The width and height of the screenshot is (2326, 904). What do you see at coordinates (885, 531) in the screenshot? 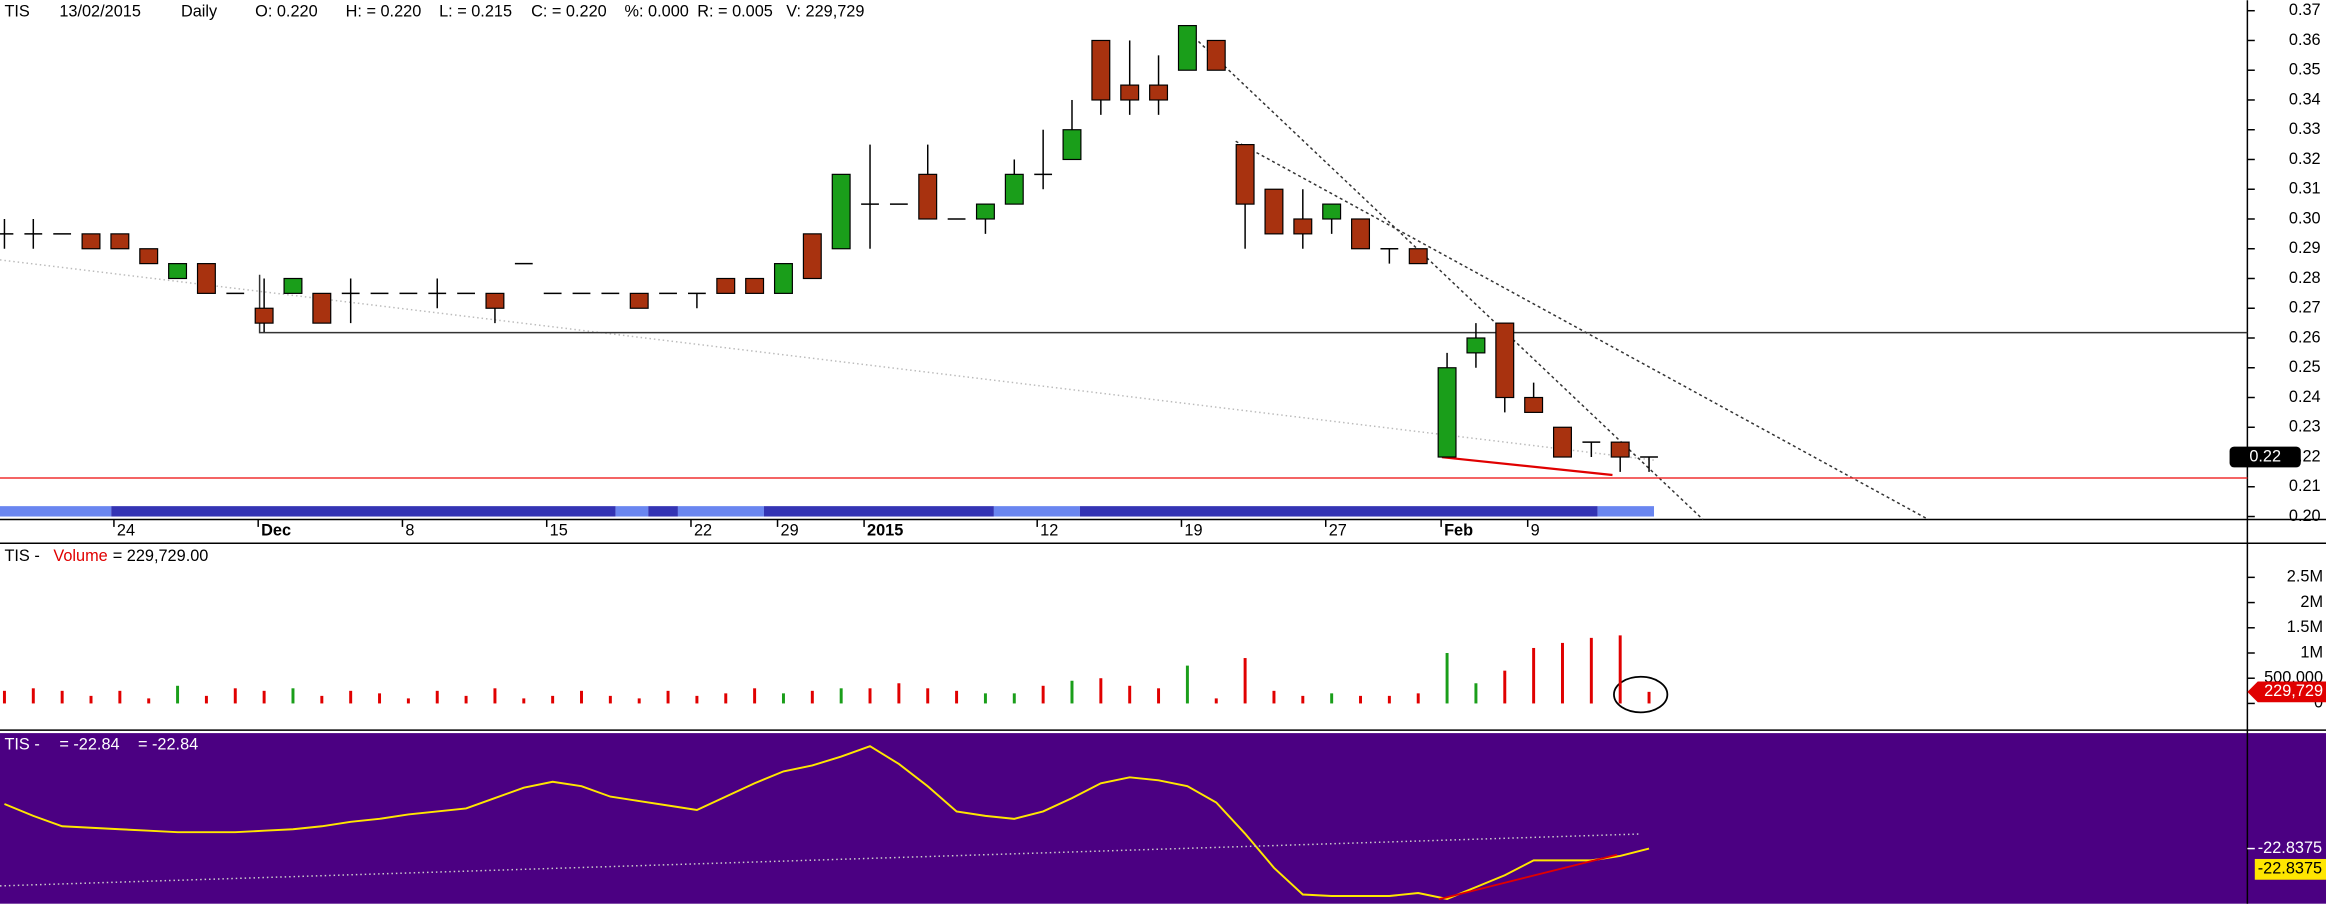
I see `x-tick-label: 2015` at bounding box center [885, 531].